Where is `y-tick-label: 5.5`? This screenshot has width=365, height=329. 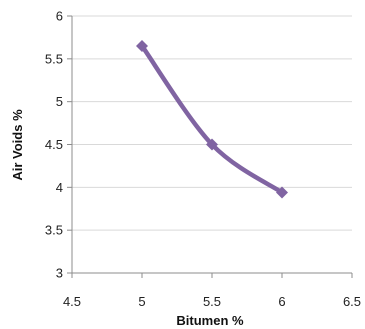
y-tick-label: 5.5 is located at coordinates (54, 58).